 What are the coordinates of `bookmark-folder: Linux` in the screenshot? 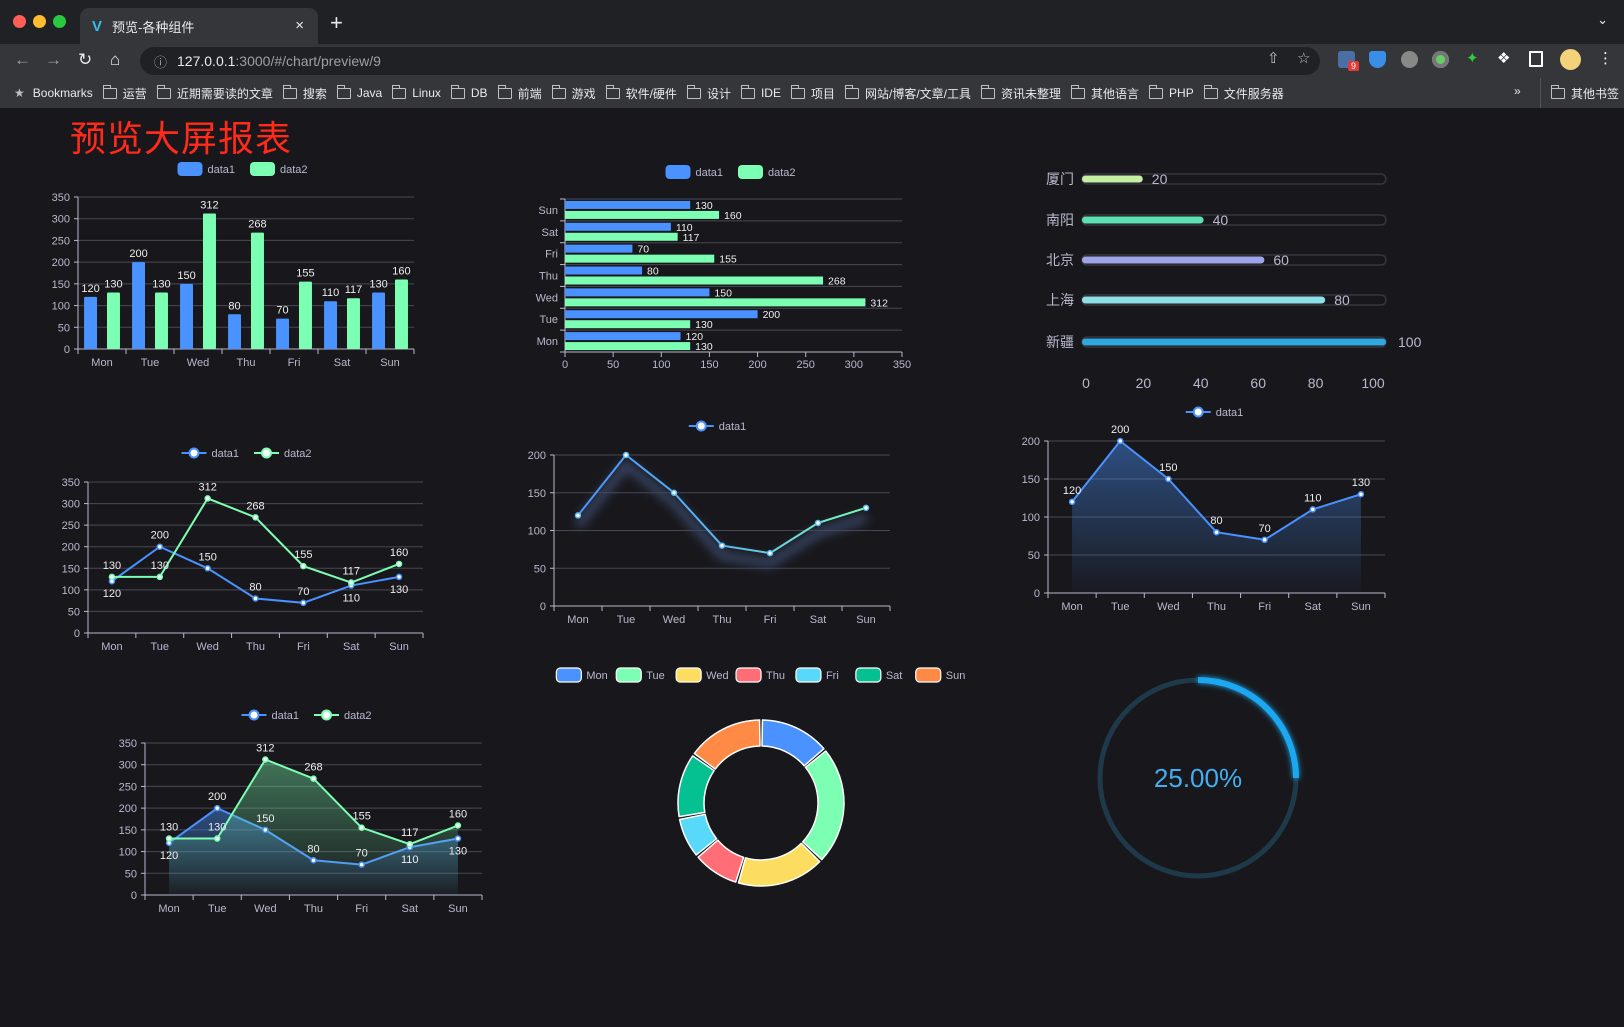 It's located at (416, 93).